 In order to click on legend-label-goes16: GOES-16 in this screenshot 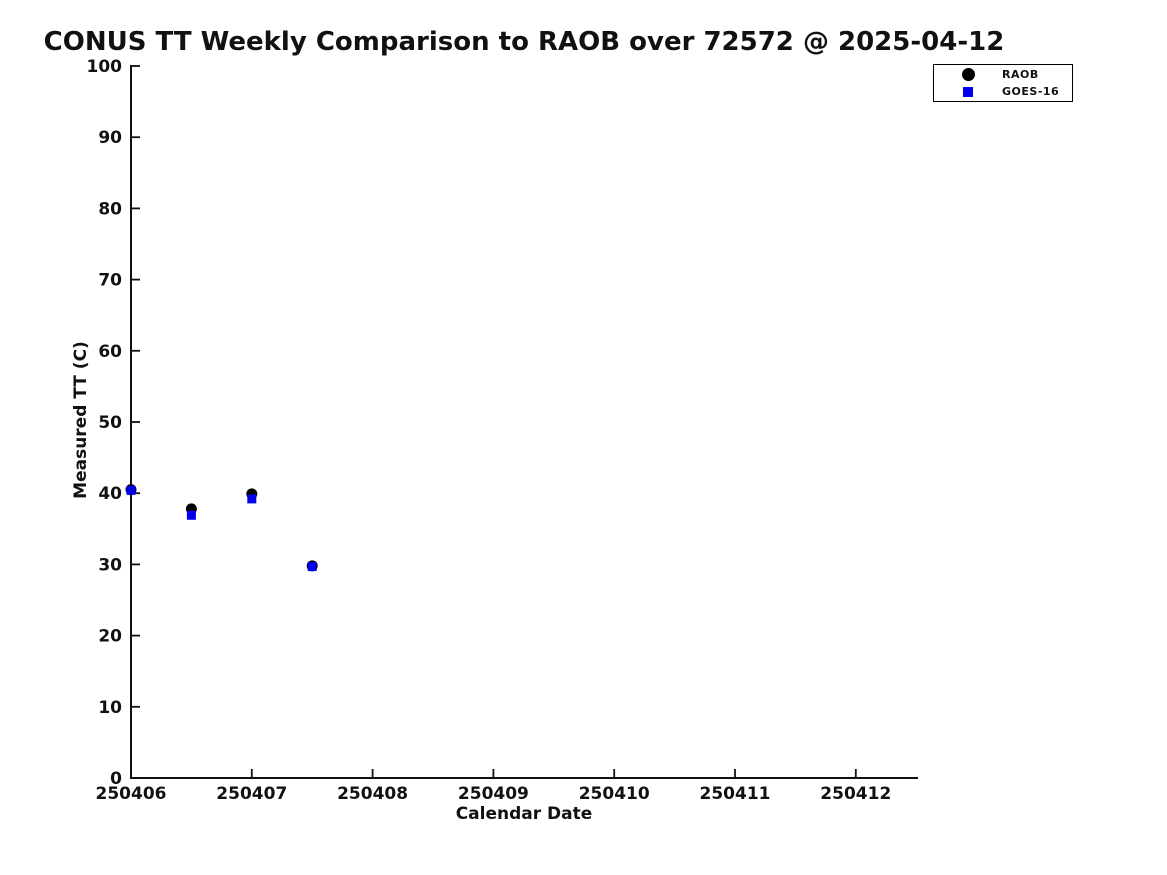, I will do `click(1031, 92)`.